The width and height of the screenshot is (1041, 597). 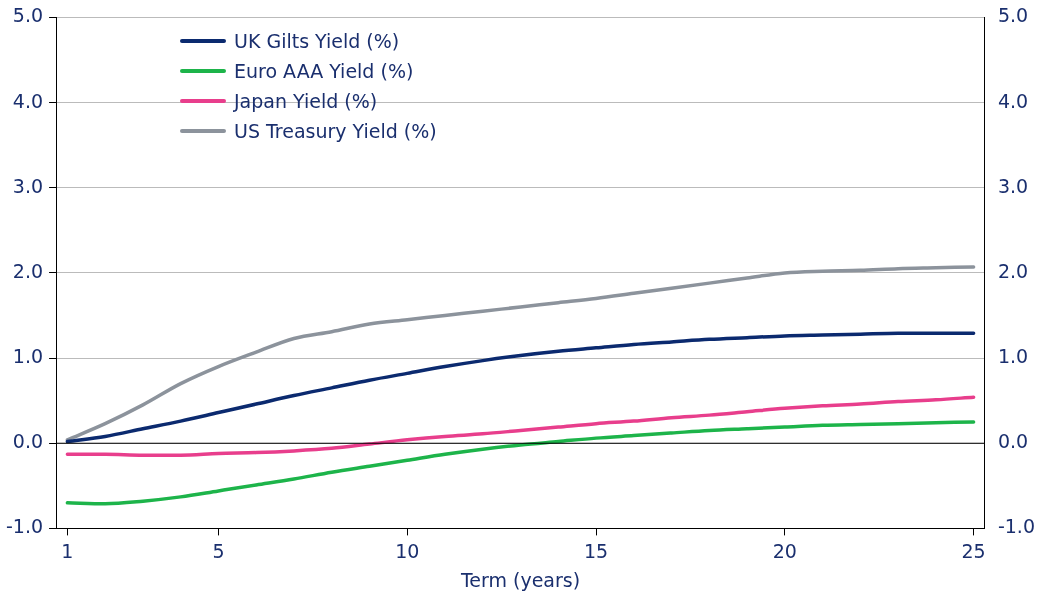 What do you see at coordinates (973, 550) in the screenshot?
I see `x-tick-label: 25` at bounding box center [973, 550].